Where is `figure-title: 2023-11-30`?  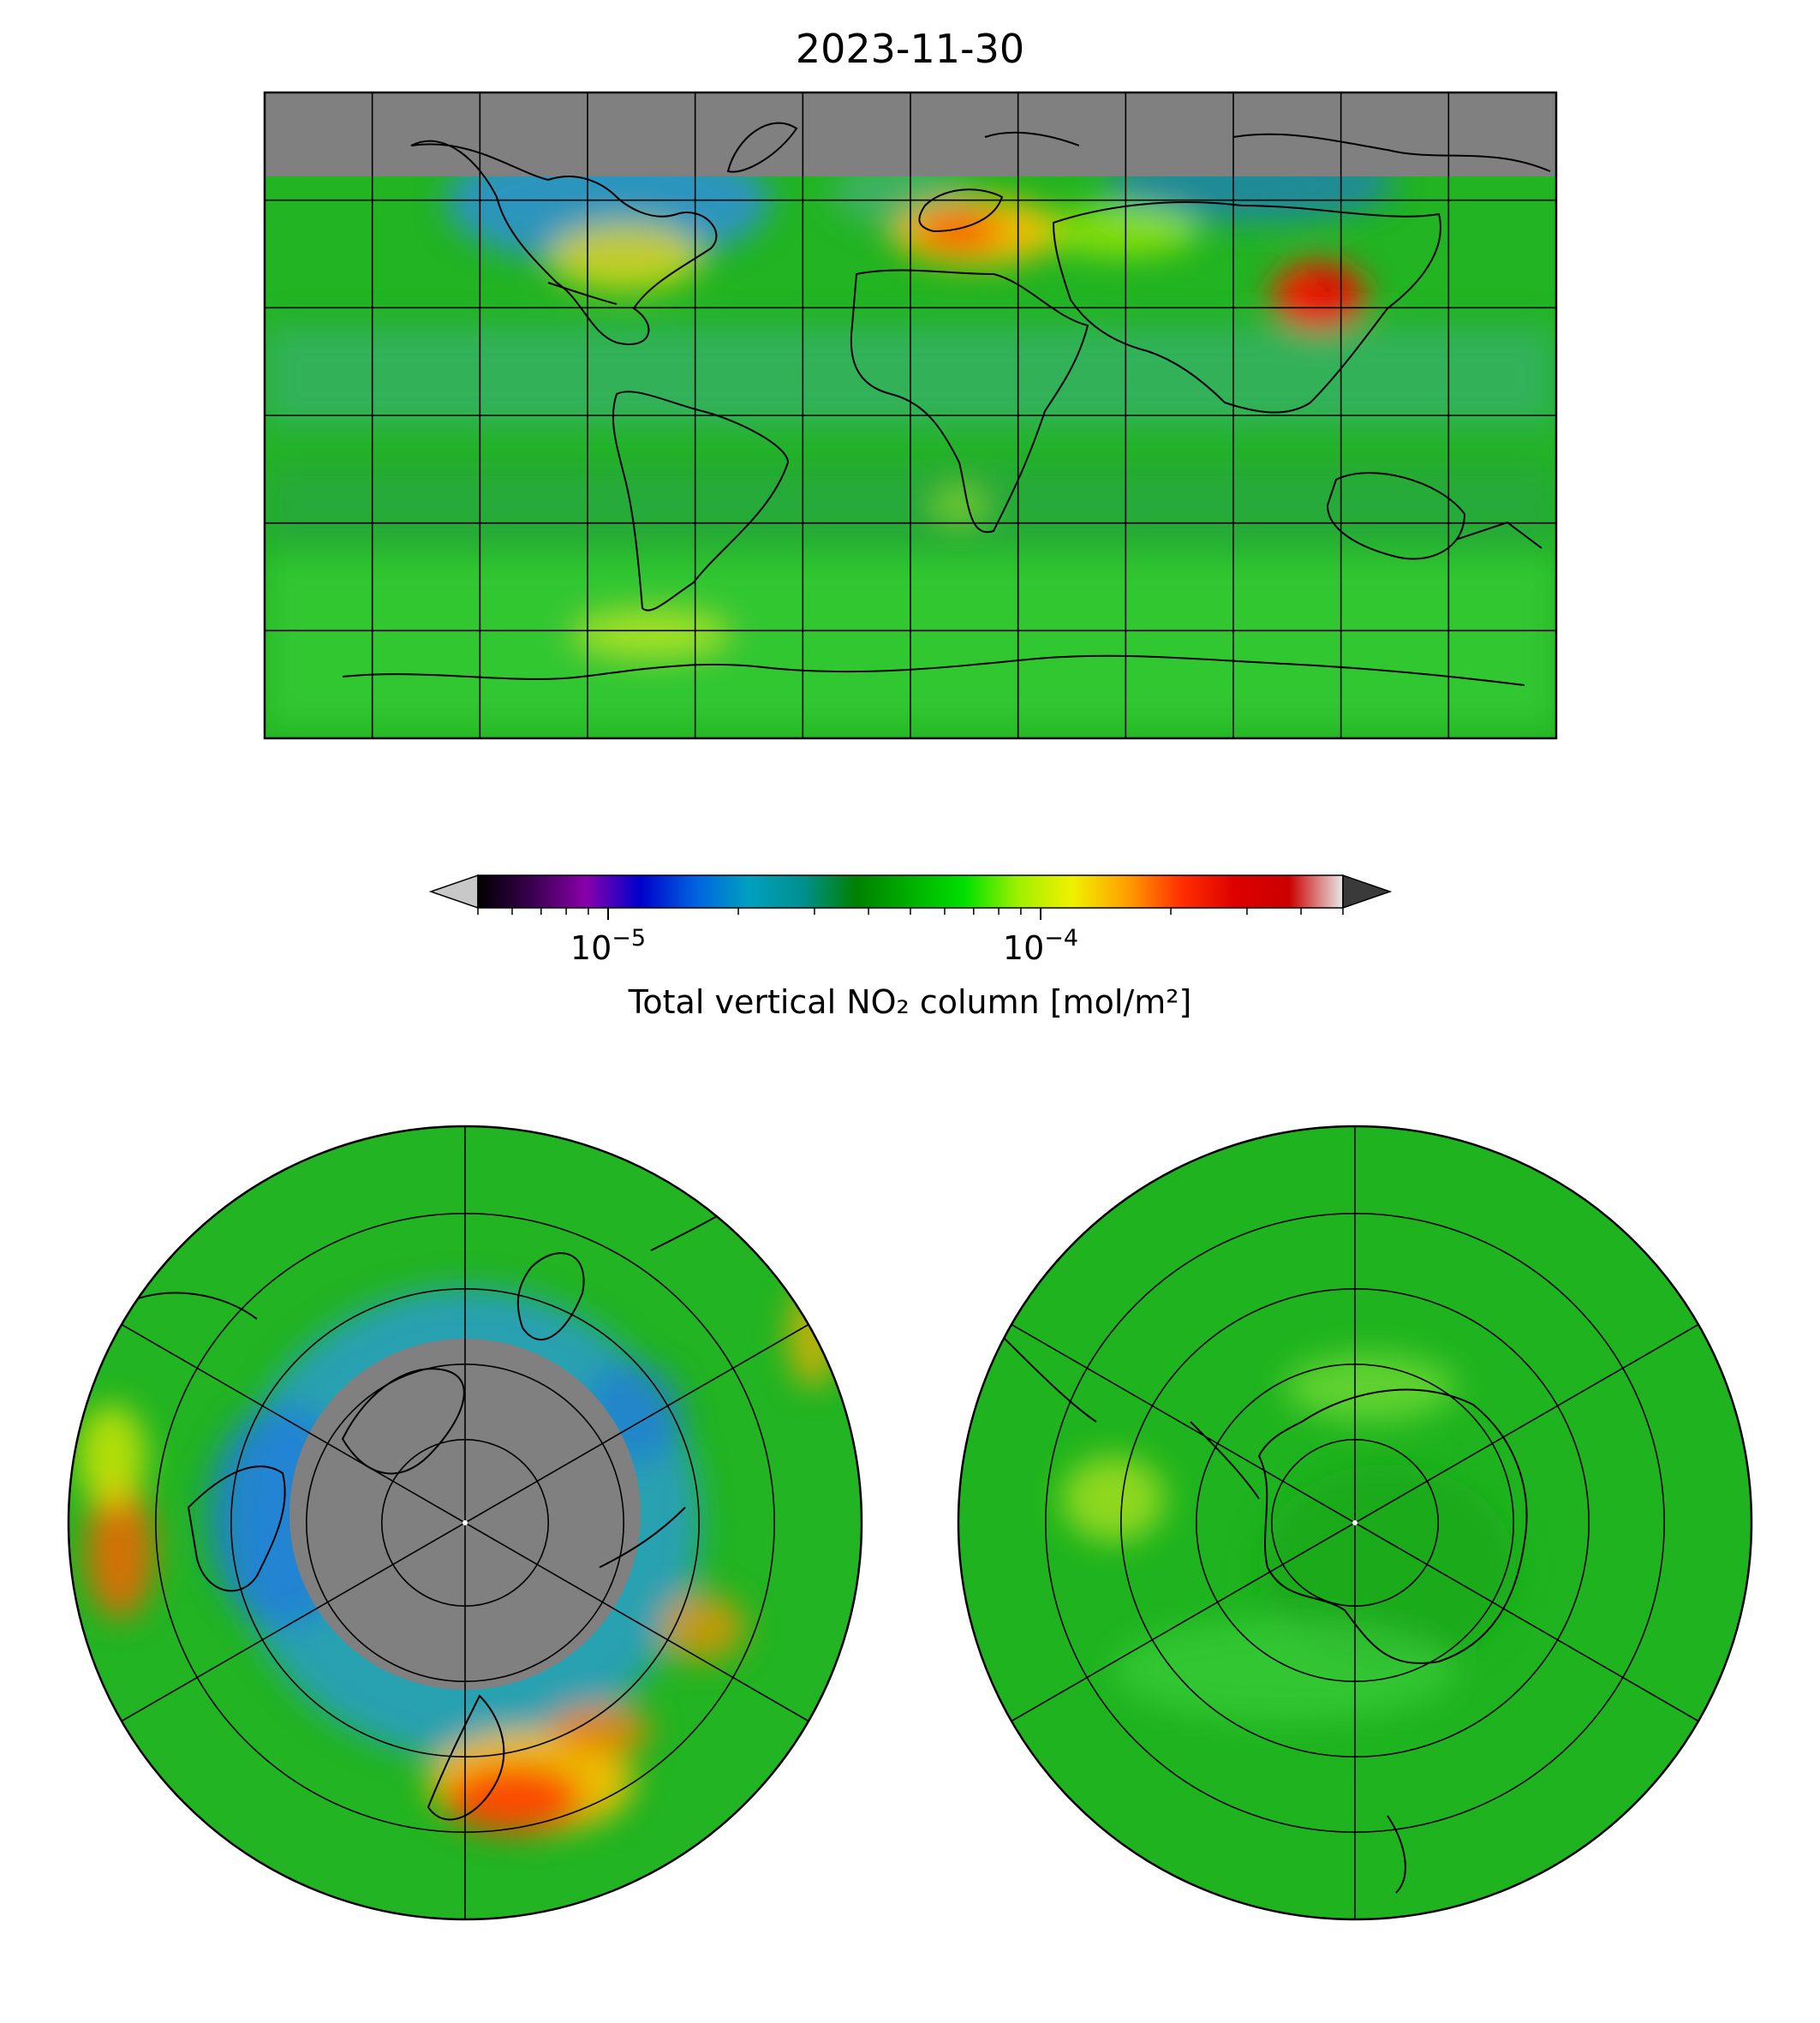
figure-title: 2023-11-30 is located at coordinates (910, 49).